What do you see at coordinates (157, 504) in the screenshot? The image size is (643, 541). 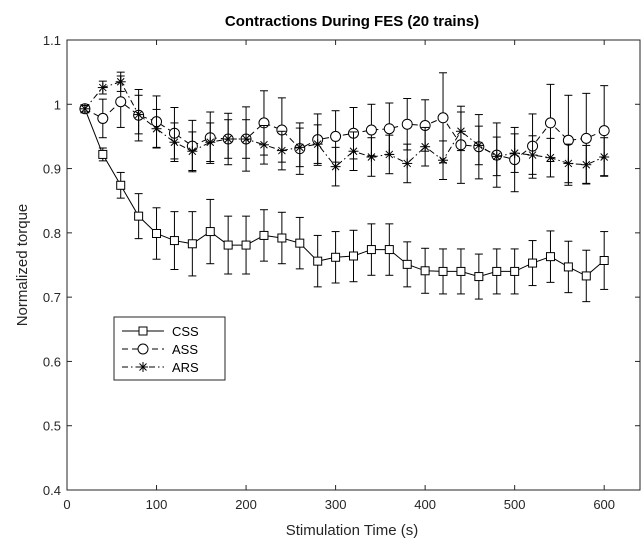 I see `x-tick-label: 100` at bounding box center [157, 504].